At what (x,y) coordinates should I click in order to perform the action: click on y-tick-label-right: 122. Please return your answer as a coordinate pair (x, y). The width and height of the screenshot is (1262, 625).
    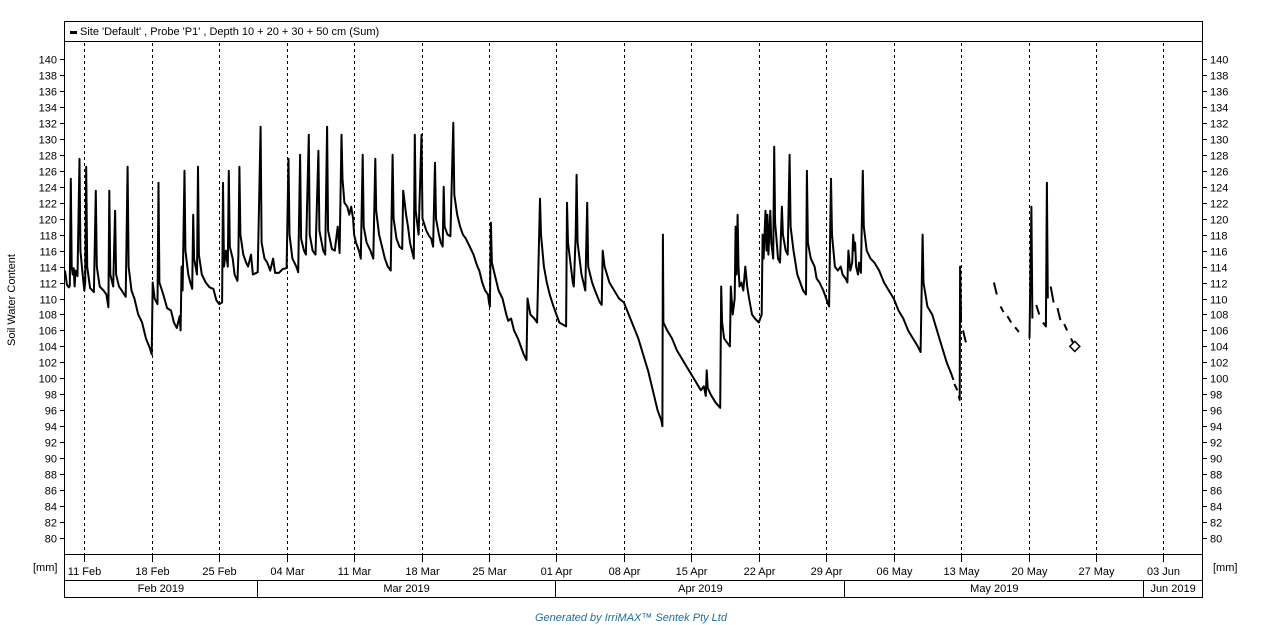
    Looking at the image, I should click on (1219, 205).